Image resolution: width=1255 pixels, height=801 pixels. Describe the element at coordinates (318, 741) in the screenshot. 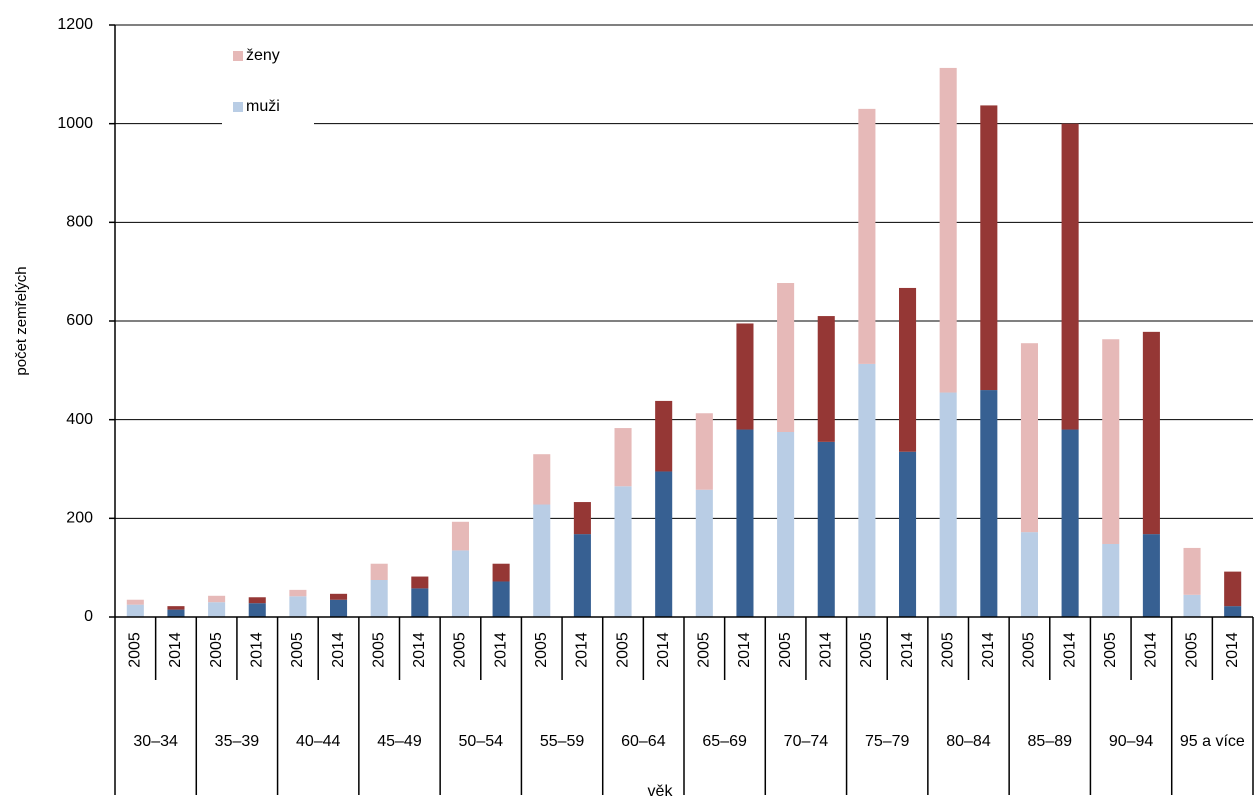

I see `group-label: 40–44` at that location.